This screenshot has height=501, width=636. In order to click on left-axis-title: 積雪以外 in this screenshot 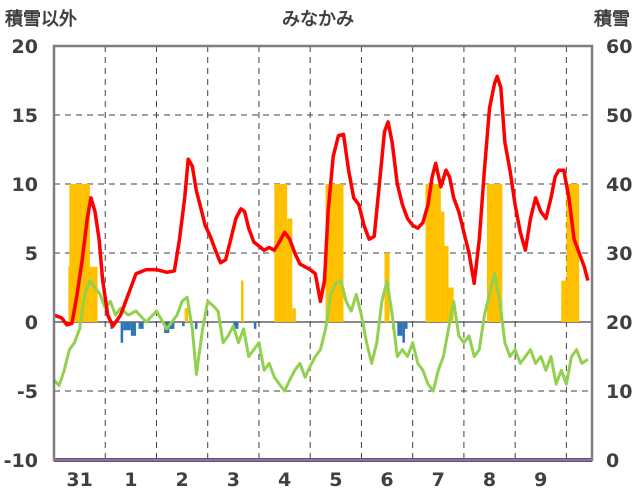, I will do `click(40, 19)`.